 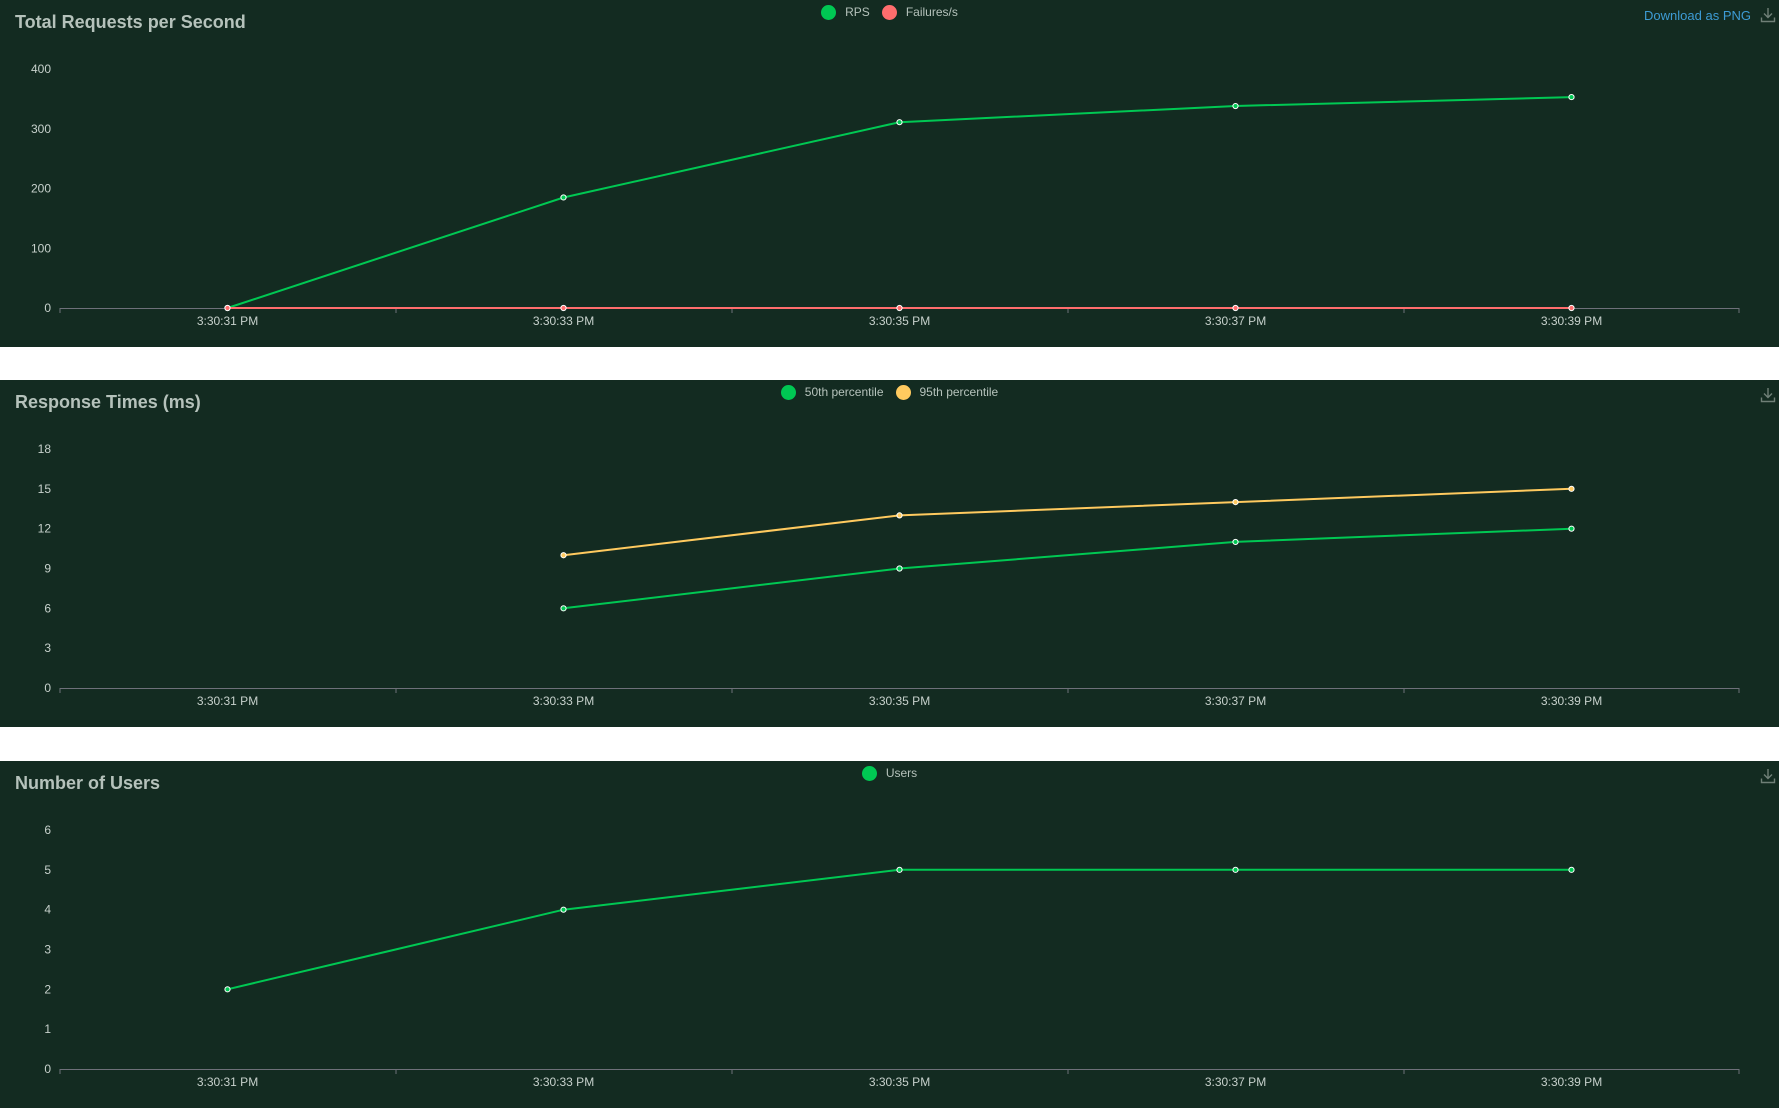 I want to click on download-control: Download as PNG, so click(x=1710, y=15).